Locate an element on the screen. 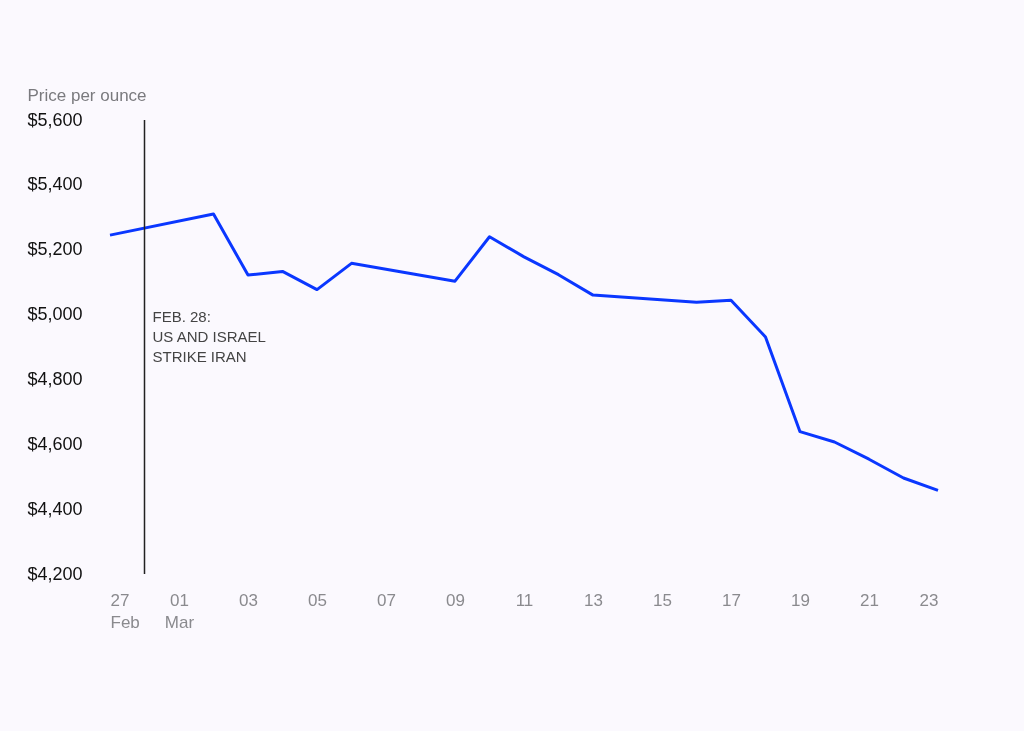 This screenshot has width=1024, height=731. ref-line-label: FEB. 28: US AND ISRAEL STRIKE IRAN is located at coordinates (209, 336).